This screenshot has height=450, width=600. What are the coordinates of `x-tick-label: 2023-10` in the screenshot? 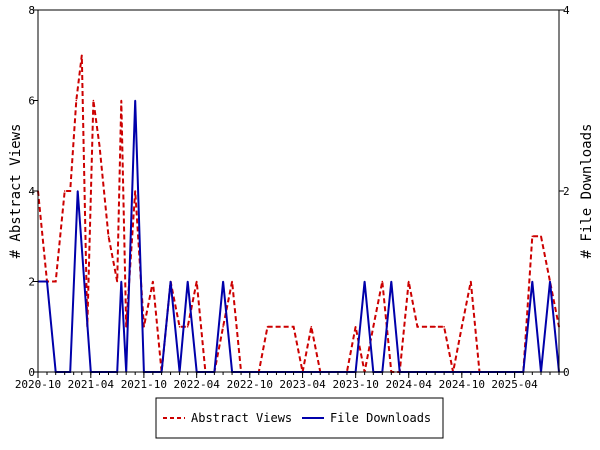 It's located at (355, 384).